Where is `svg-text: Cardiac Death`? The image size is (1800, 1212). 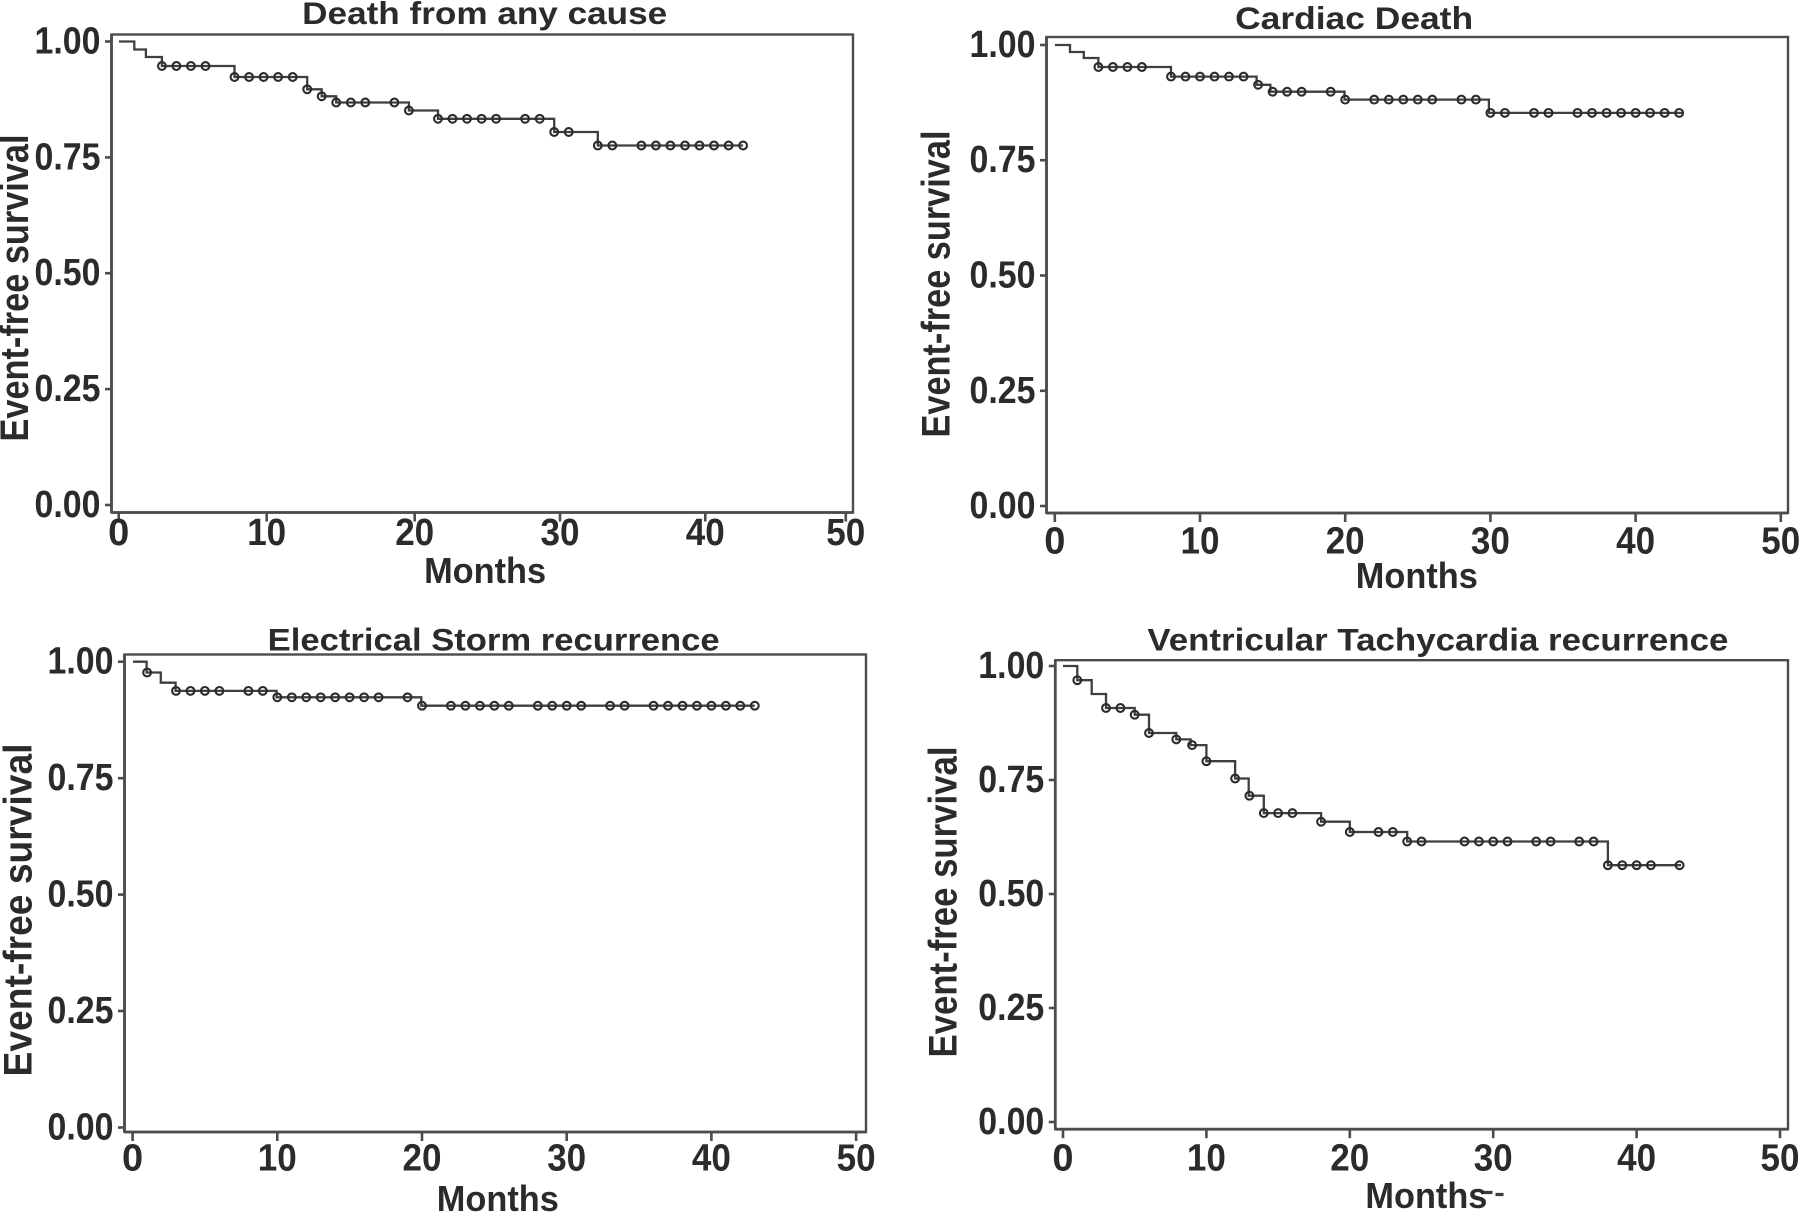 svg-text: Cardiac Death is located at coordinates (1354, 18).